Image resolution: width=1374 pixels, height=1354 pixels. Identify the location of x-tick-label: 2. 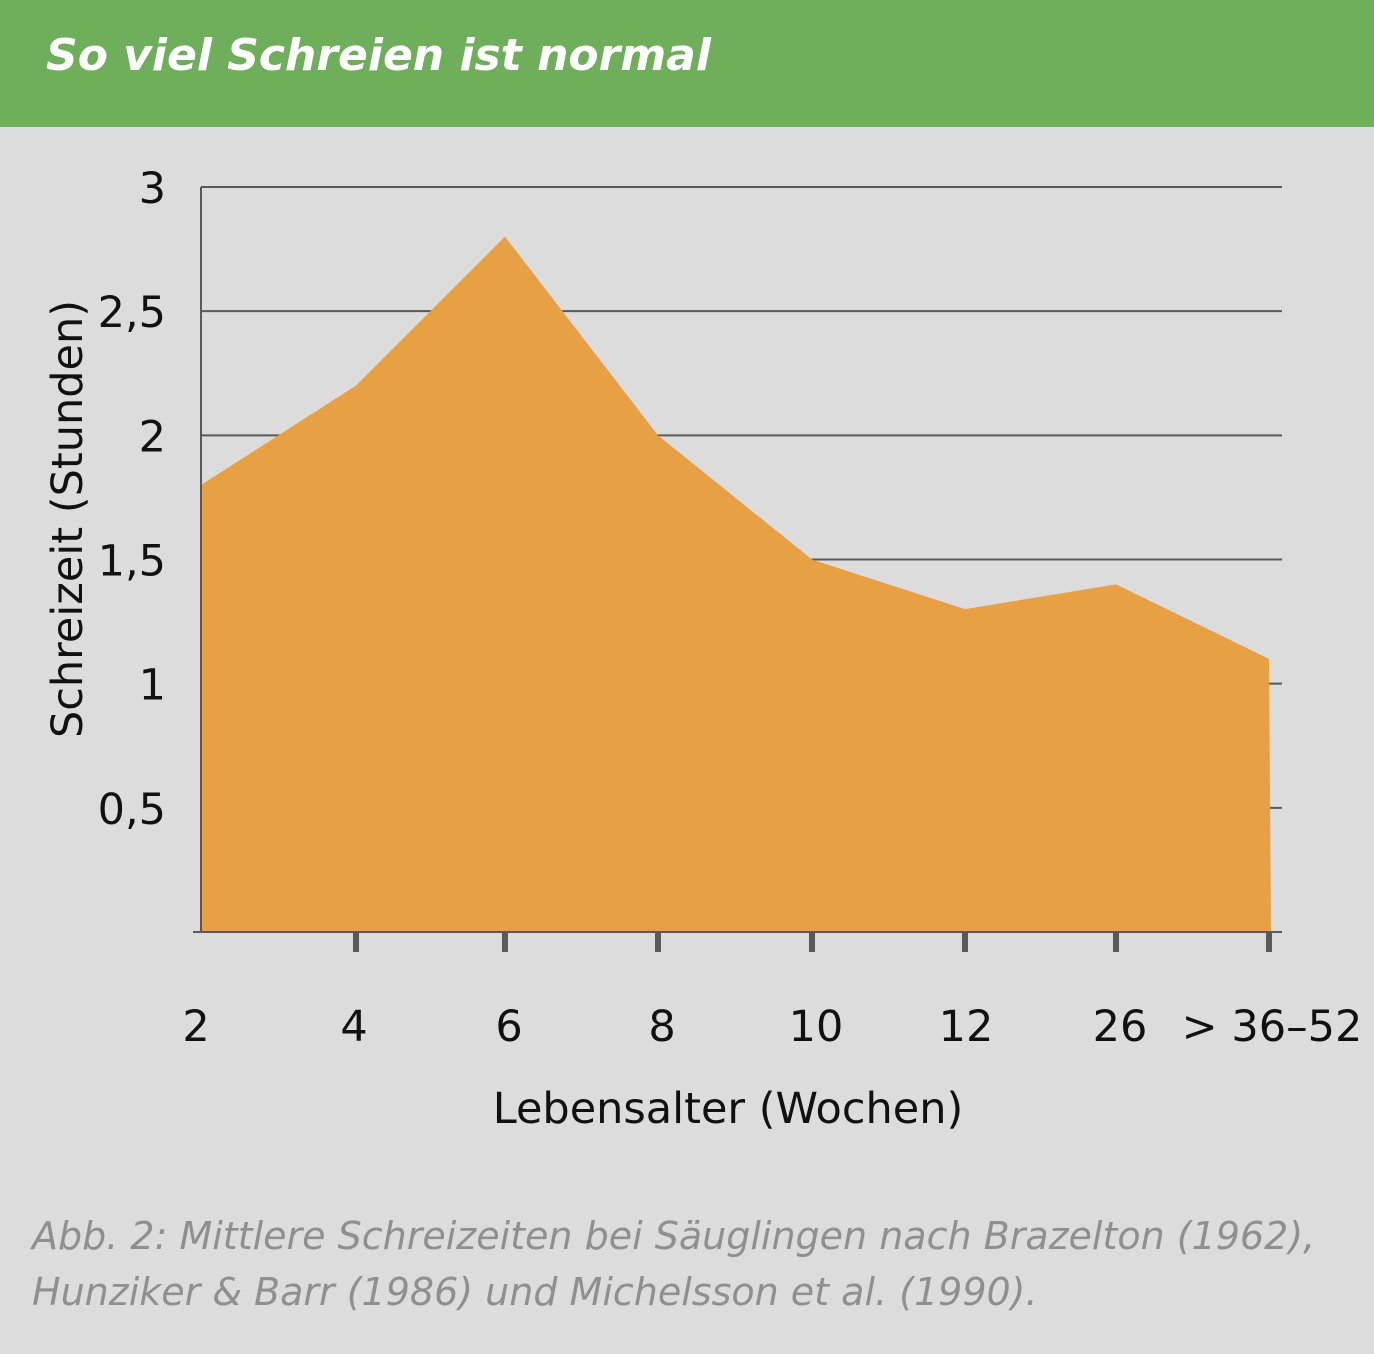
(195, 1027).